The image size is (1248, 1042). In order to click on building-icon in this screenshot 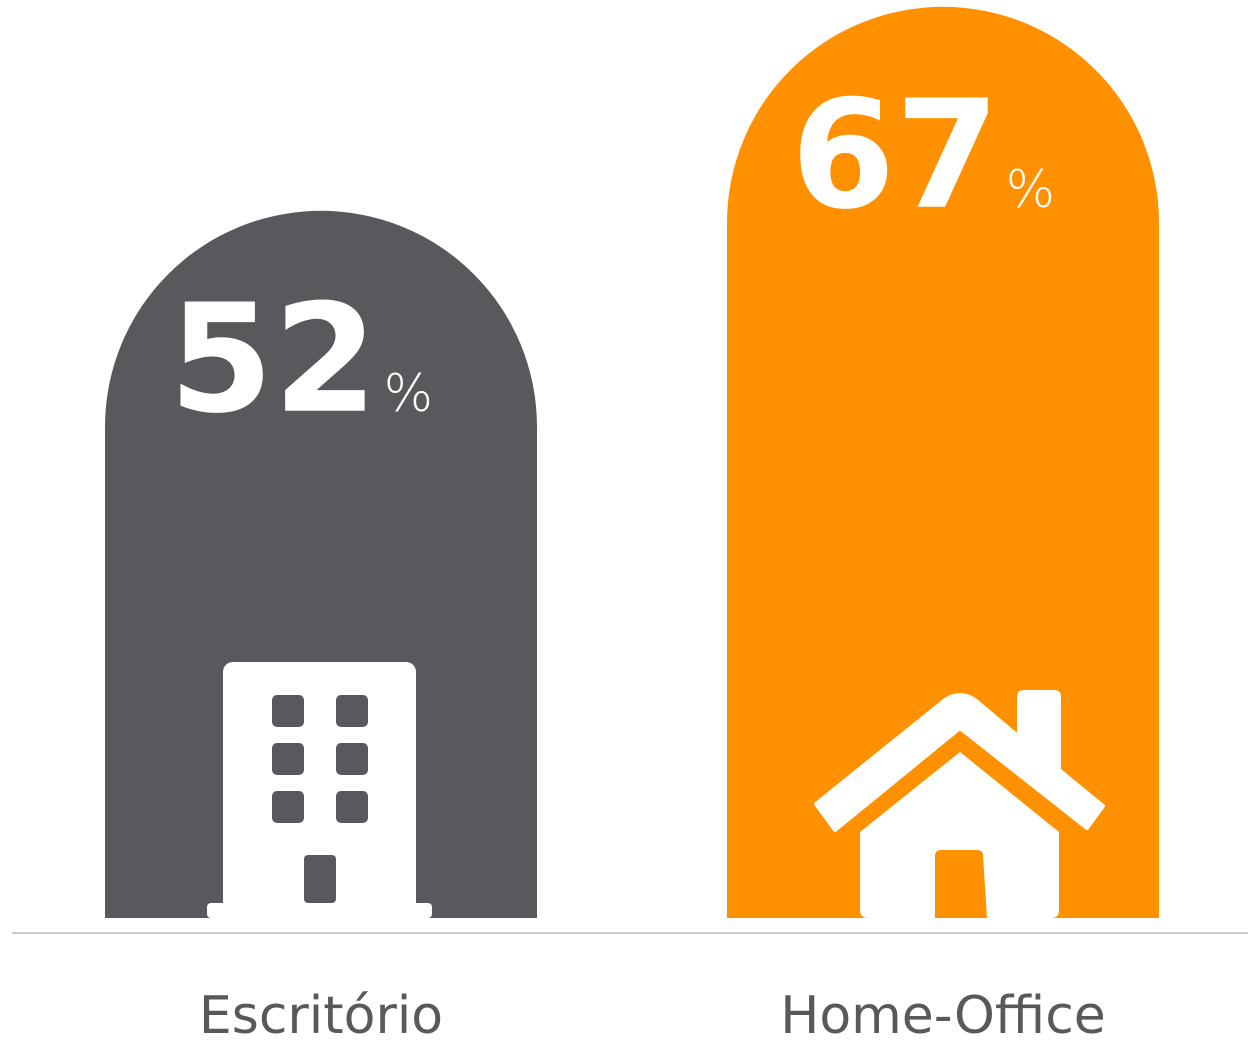, I will do `click(319, 790)`.